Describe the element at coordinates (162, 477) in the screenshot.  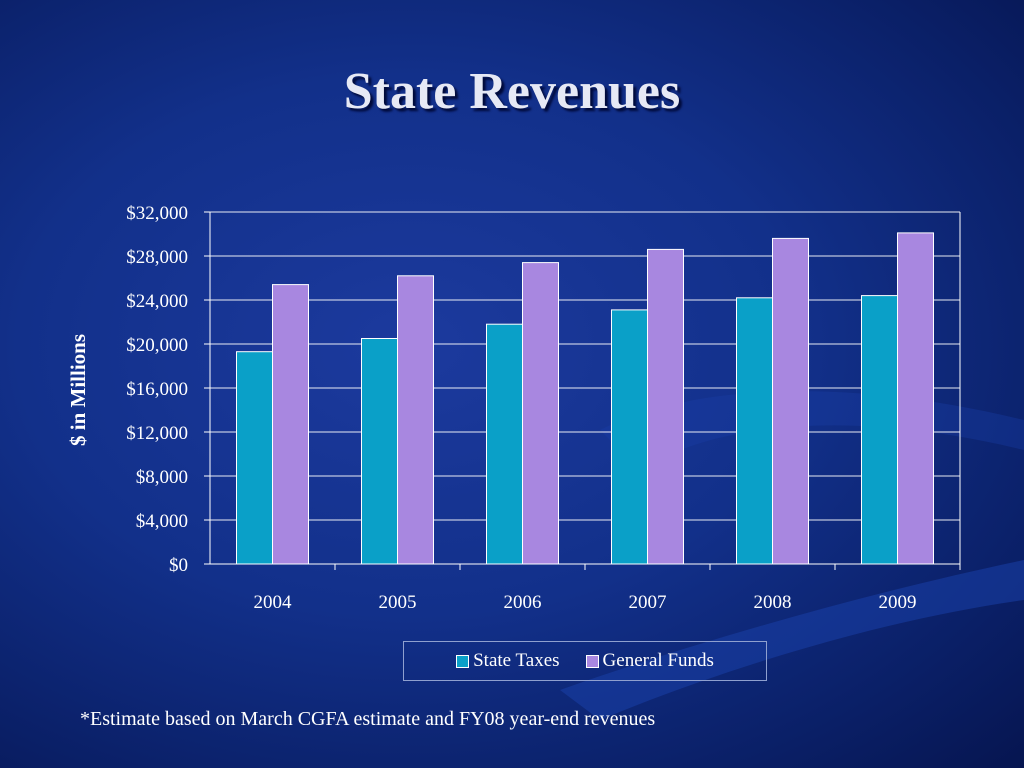
I see `y-tick-label: $8,000` at that location.